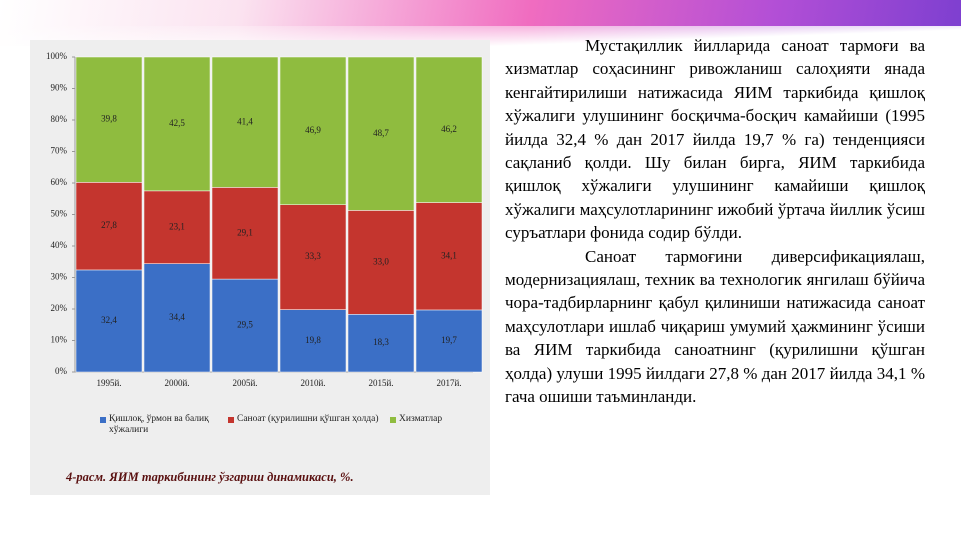 The height and width of the screenshot is (540, 961). I want to click on x-tick-label: 2017й., so click(448, 383).